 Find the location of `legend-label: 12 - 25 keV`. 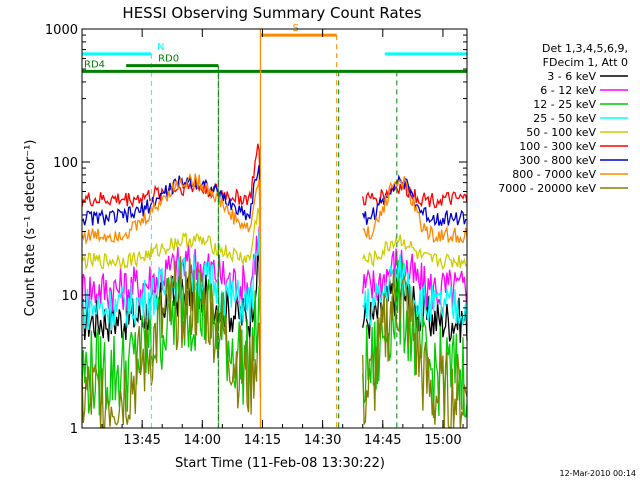

legend-label: 12 - 25 keV is located at coordinates (564, 104).